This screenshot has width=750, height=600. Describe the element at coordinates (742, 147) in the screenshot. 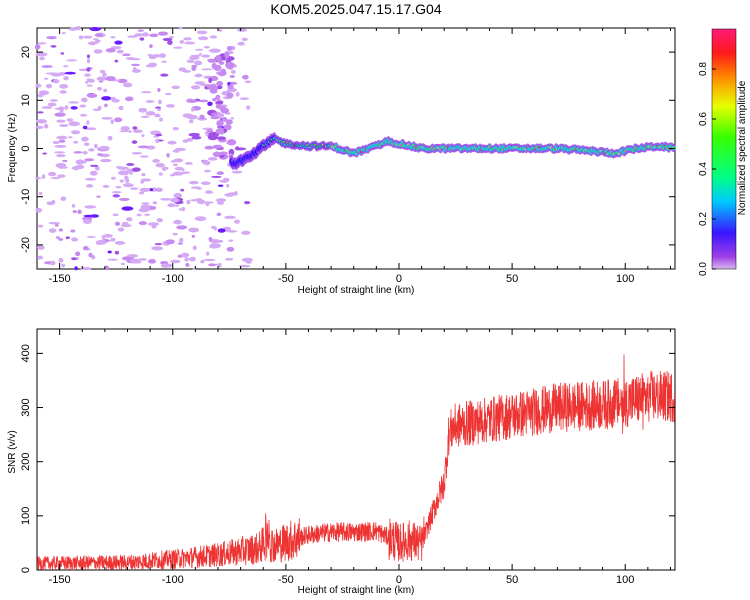

I see `colorbar-label: Normalized spectral amplitude` at that location.